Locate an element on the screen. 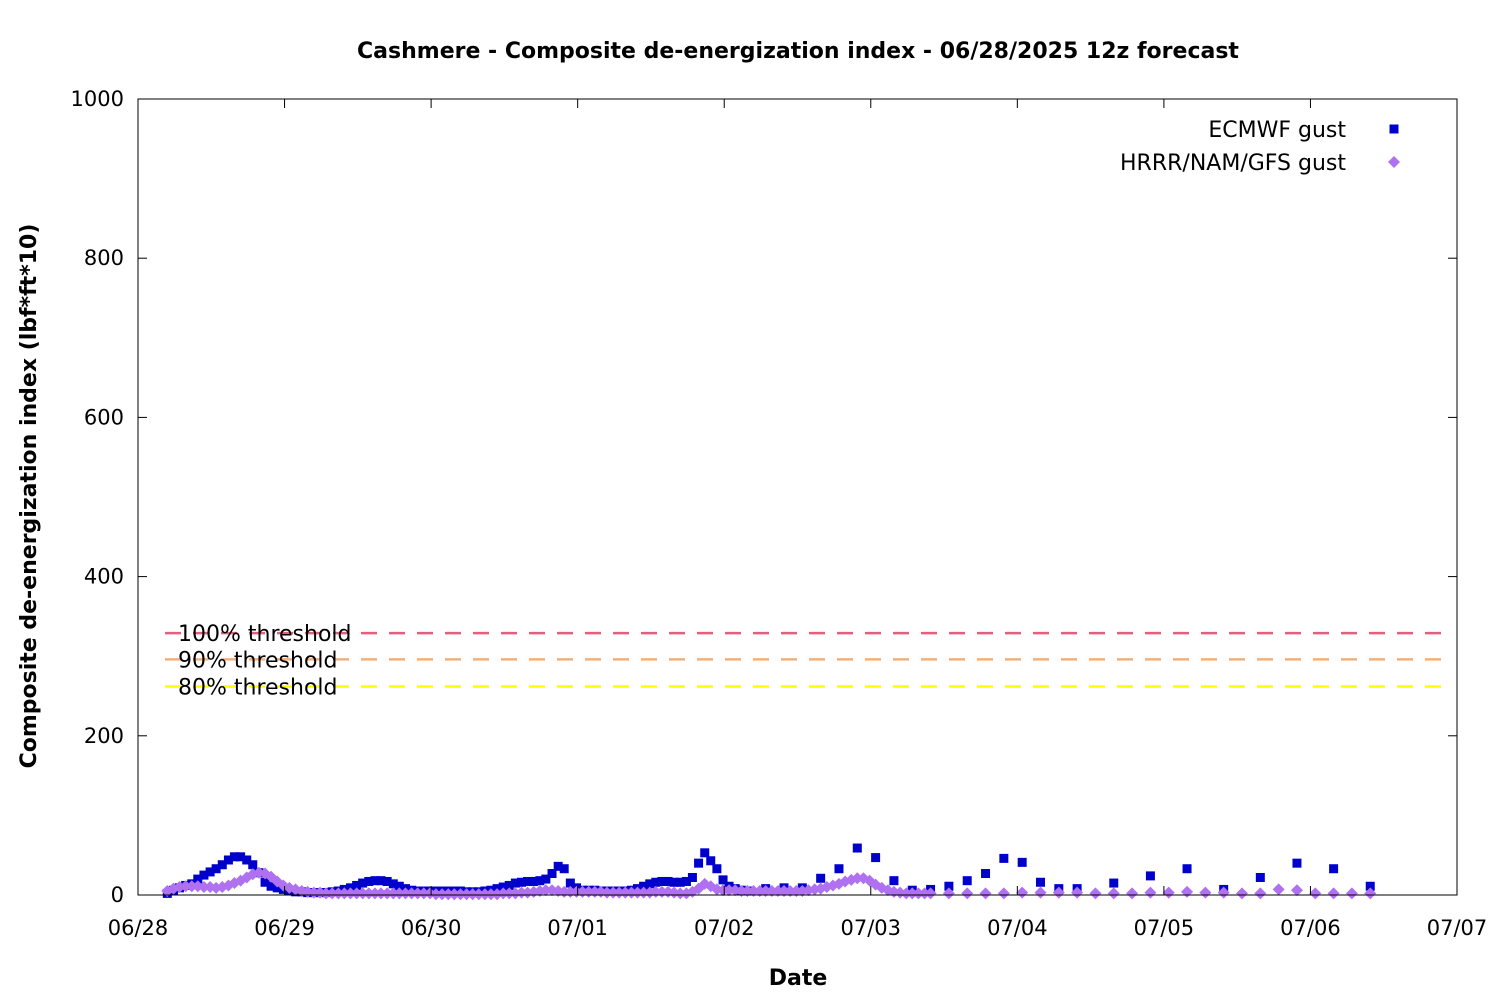 The image size is (1500, 1000). x-tick-label: 07/03 is located at coordinates (871, 928).